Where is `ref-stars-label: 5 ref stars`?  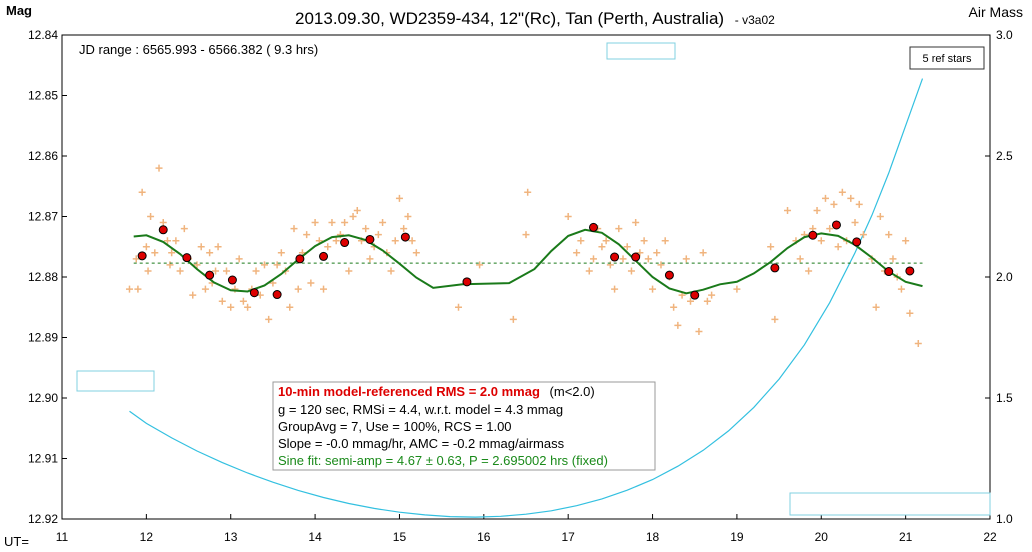
ref-stars-label: 5 ref stars is located at coordinates (947, 59).